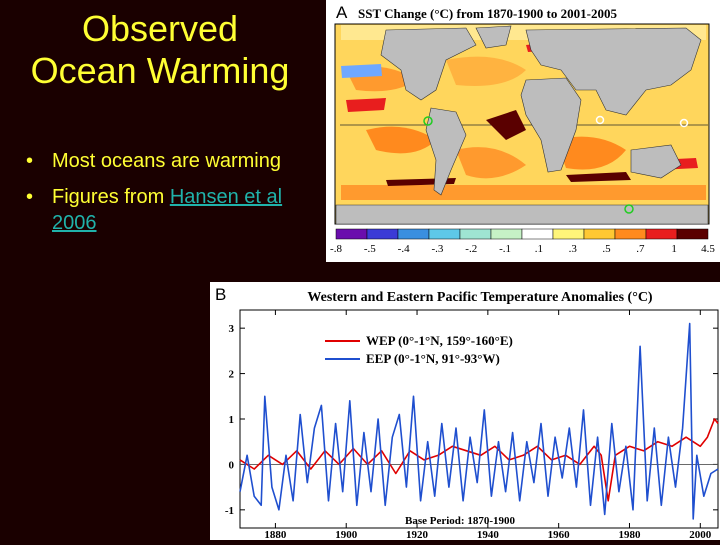 Image resolution: width=720 pixels, height=545 pixels. I want to click on colorbar-labels: -.8 -.5 -.4 -.3 -.2 -.1 .1 .3 .5 .7 1 4.5, so click(522, 249).